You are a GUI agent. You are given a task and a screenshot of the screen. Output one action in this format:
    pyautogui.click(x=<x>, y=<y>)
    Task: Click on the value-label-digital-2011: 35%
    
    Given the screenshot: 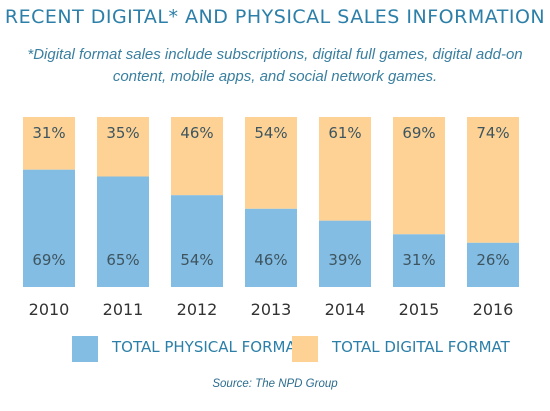 What is the action you would take?
    pyautogui.click(x=122, y=133)
    